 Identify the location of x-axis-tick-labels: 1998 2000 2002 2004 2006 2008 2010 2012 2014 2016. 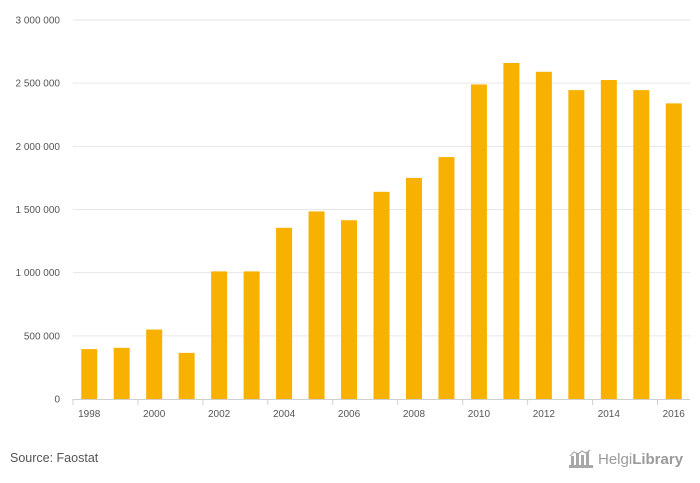
(381, 414).